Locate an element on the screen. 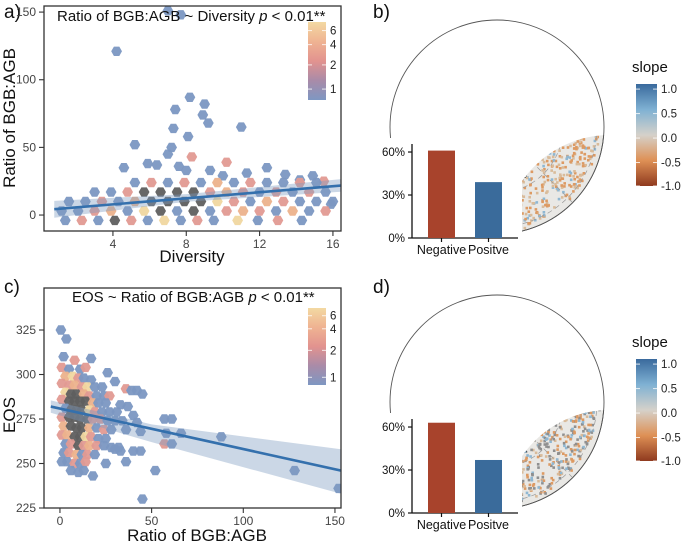  panel-label-a: a) is located at coordinates (12, 12).